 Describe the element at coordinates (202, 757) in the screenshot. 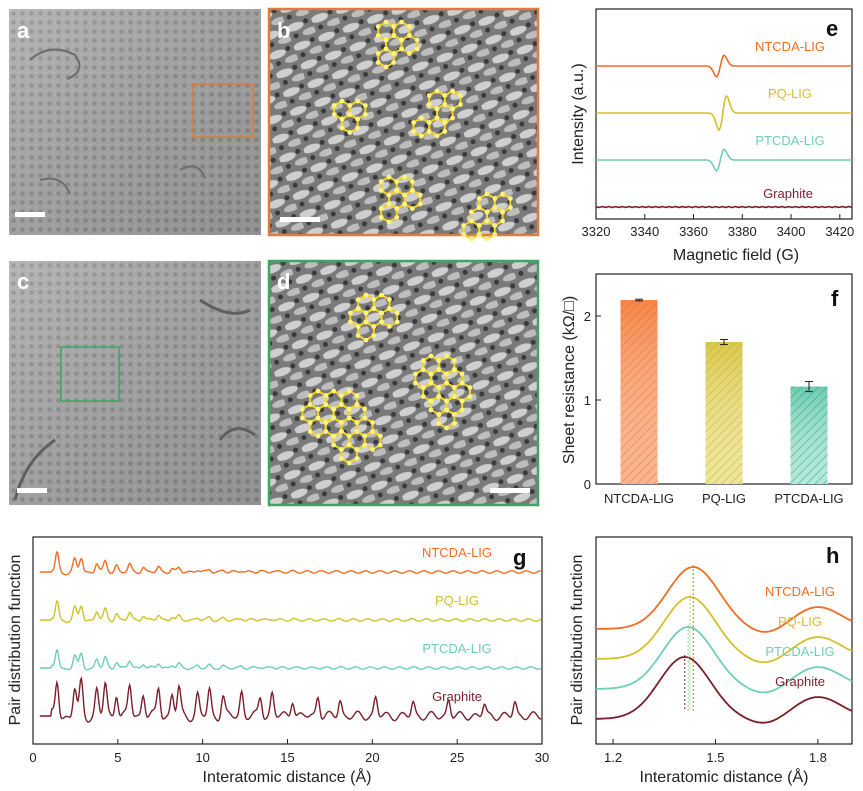

I see `x-tick-label: 10` at that location.